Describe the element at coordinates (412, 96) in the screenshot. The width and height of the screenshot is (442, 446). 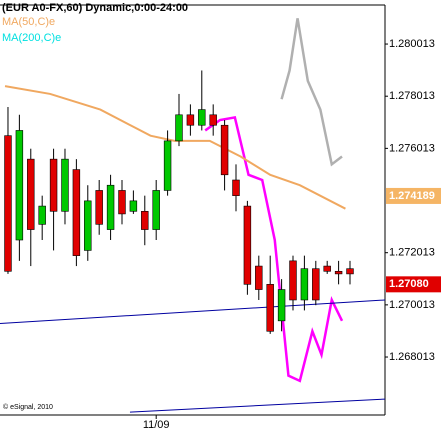
I see `y-tick-label: 1.278013` at that location.